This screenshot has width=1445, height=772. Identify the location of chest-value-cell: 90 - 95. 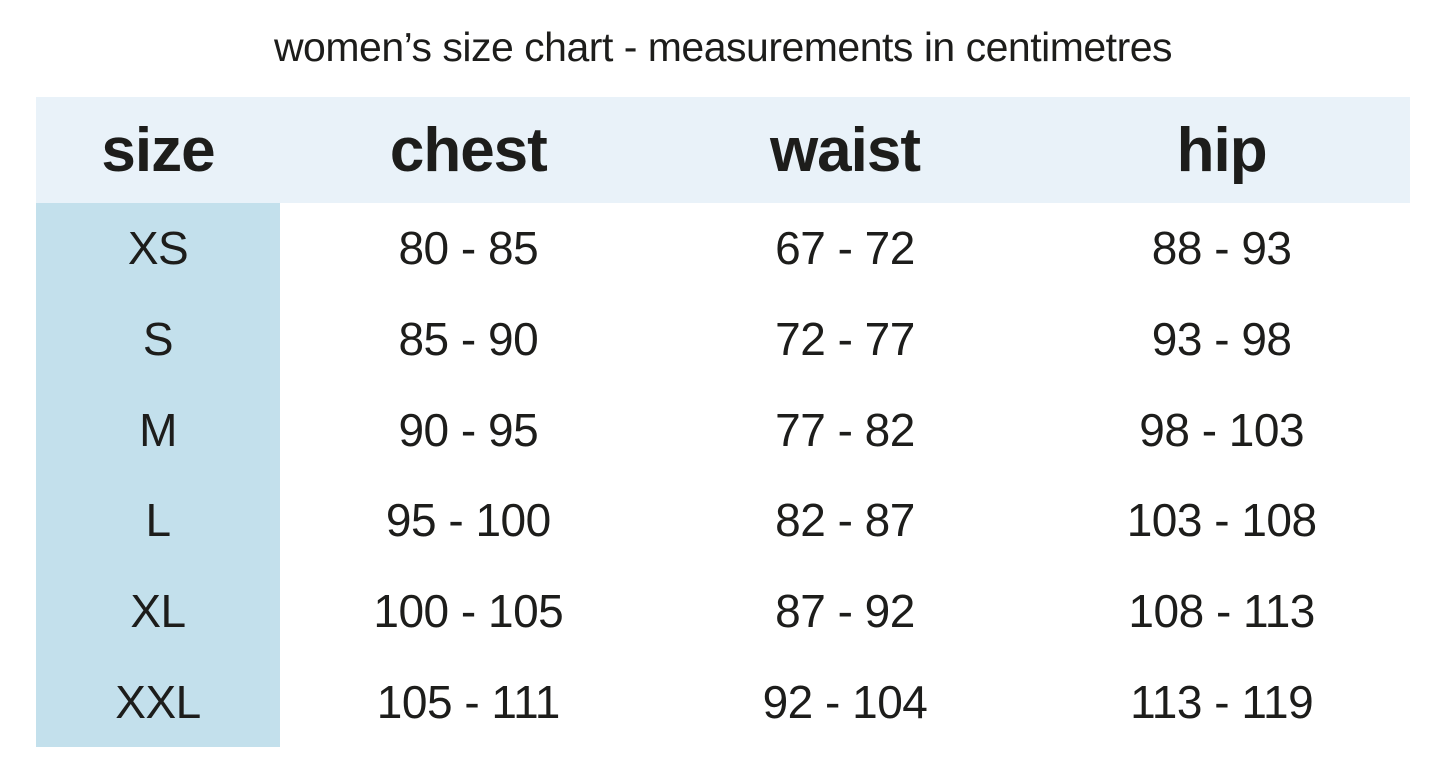
(468, 429).